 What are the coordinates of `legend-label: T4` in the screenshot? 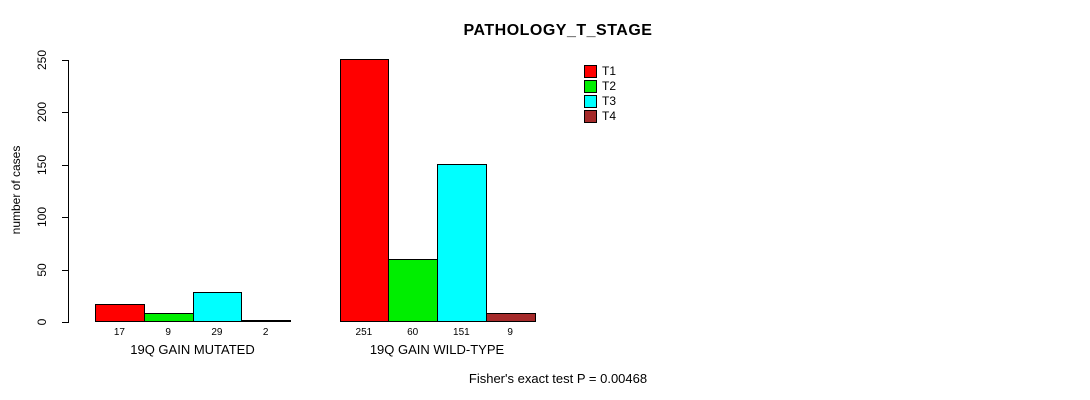 It's located at (609, 116).